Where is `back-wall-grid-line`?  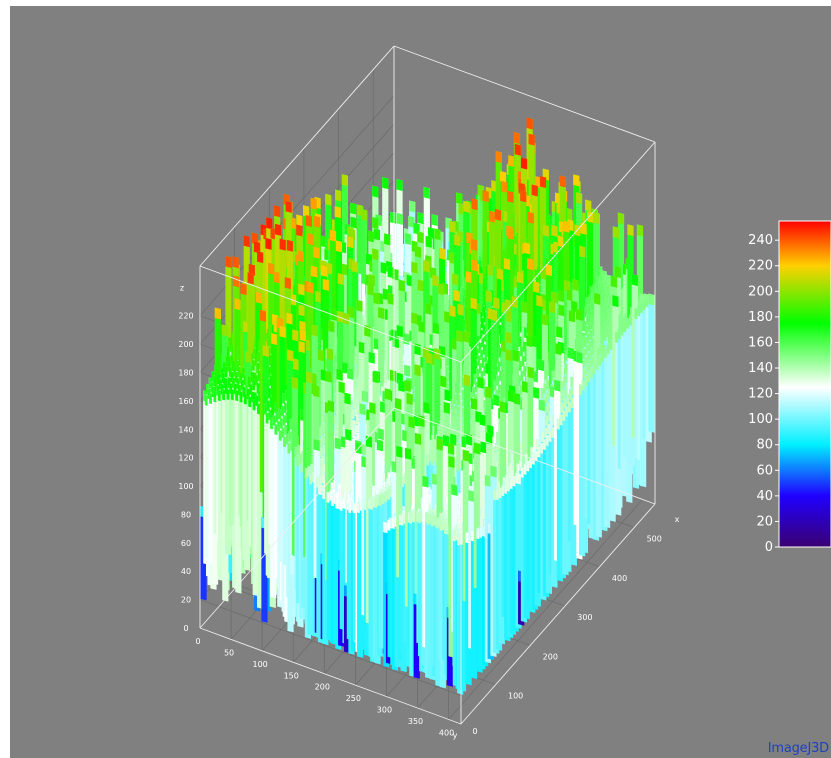 back-wall-grid-line is located at coordinates (297, 205).